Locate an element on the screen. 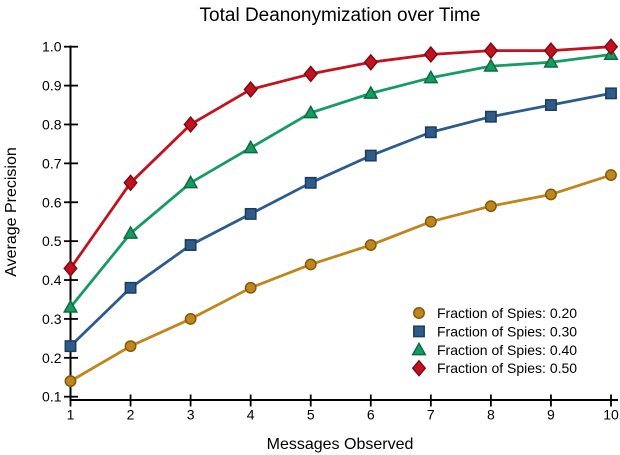  legend-item: Fraction of Spies: 0.30 is located at coordinates (495, 331).